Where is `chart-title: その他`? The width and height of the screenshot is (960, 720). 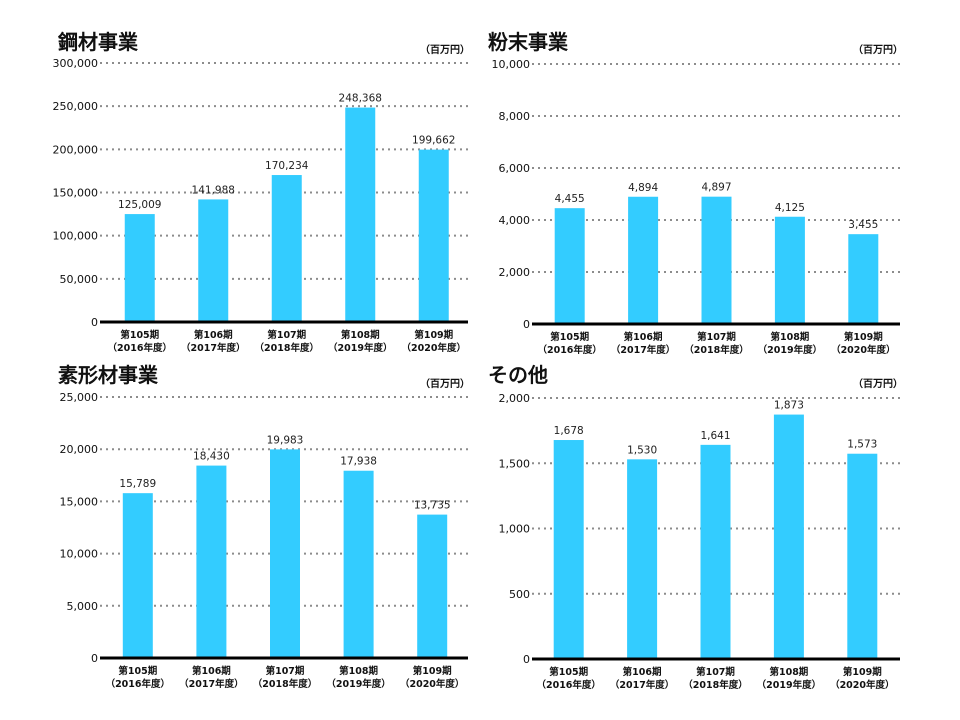 chart-title: その他 is located at coordinates (518, 375).